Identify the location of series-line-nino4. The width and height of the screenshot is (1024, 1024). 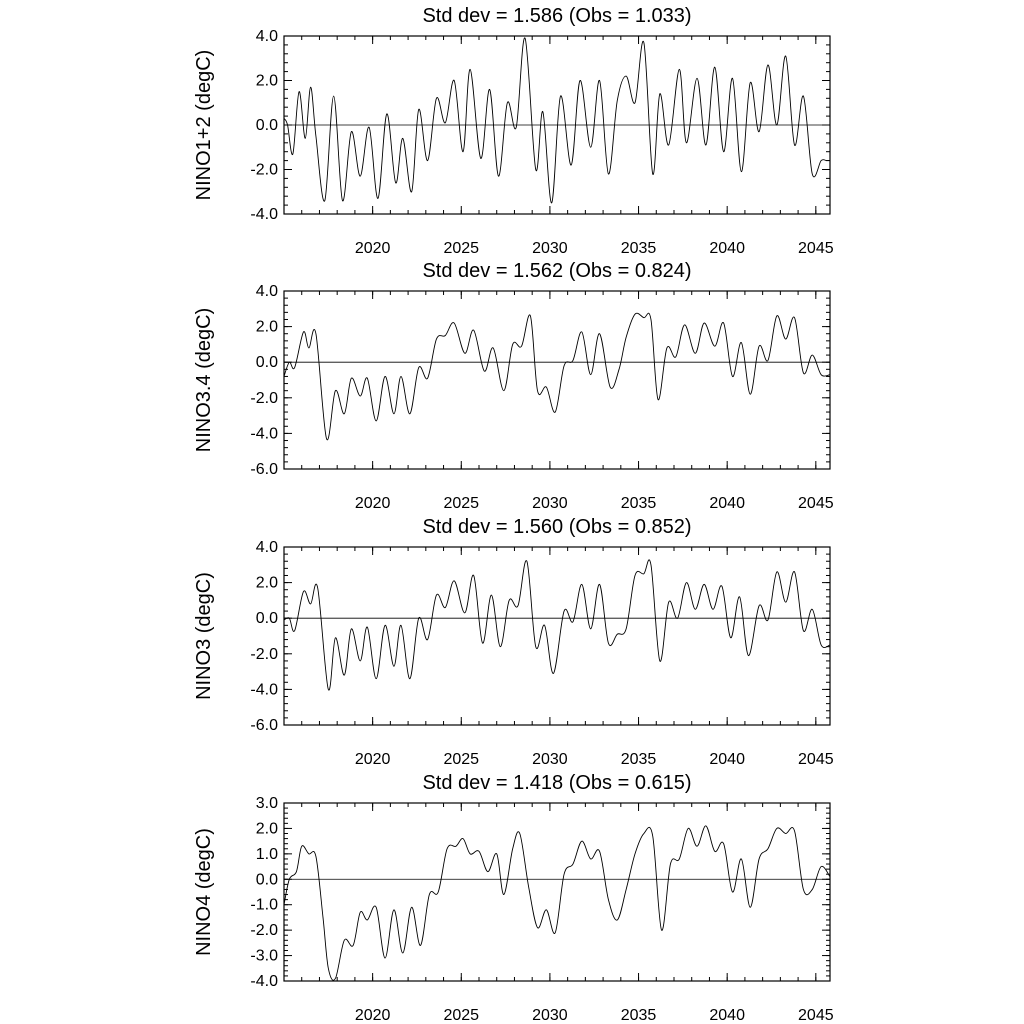
(557, 903).